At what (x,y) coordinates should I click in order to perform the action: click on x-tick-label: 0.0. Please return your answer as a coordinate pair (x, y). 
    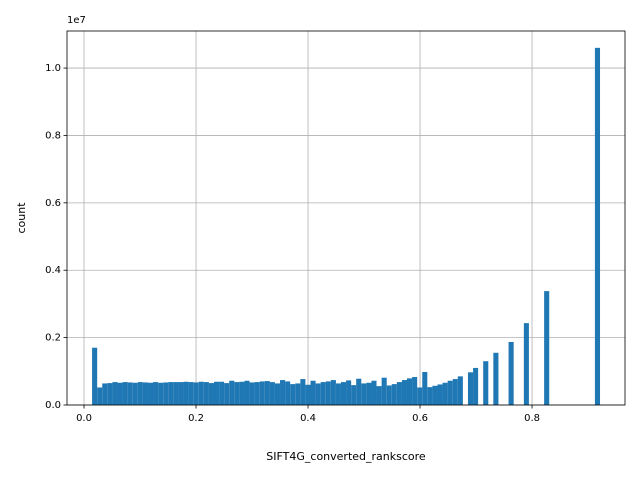
    Looking at the image, I should click on (84, 418).